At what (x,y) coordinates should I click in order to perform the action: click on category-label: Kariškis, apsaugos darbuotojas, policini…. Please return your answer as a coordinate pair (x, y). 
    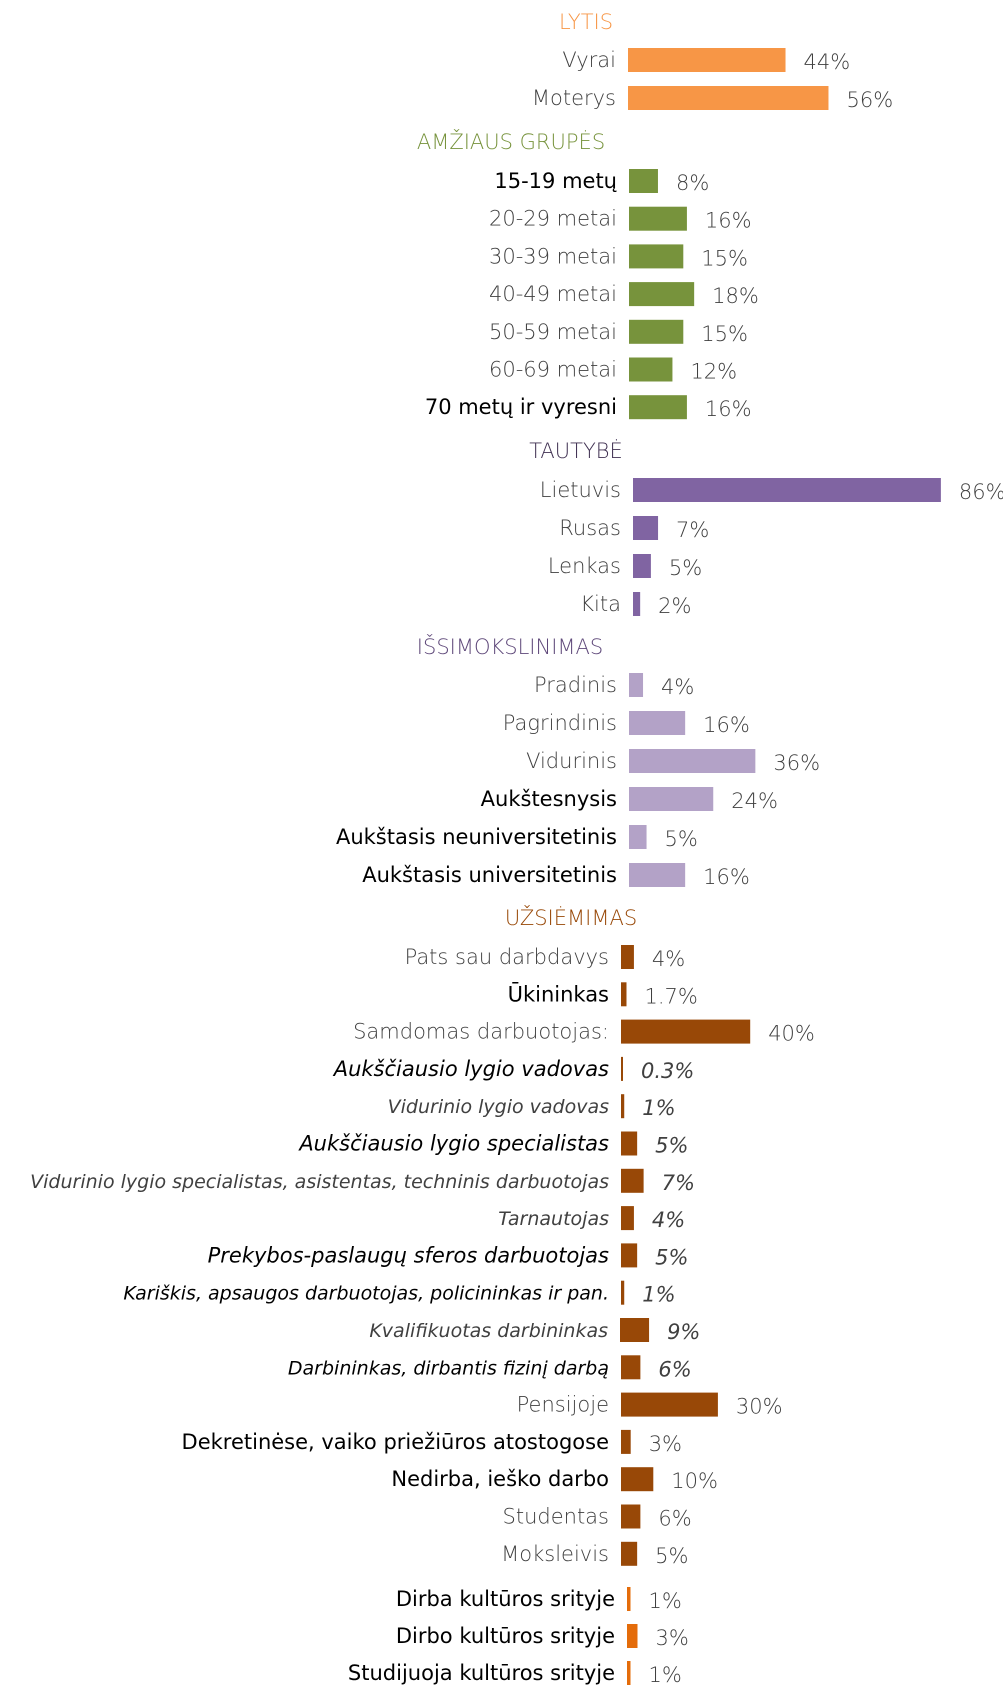
    Looking at the image, I should click on (366, 1294).